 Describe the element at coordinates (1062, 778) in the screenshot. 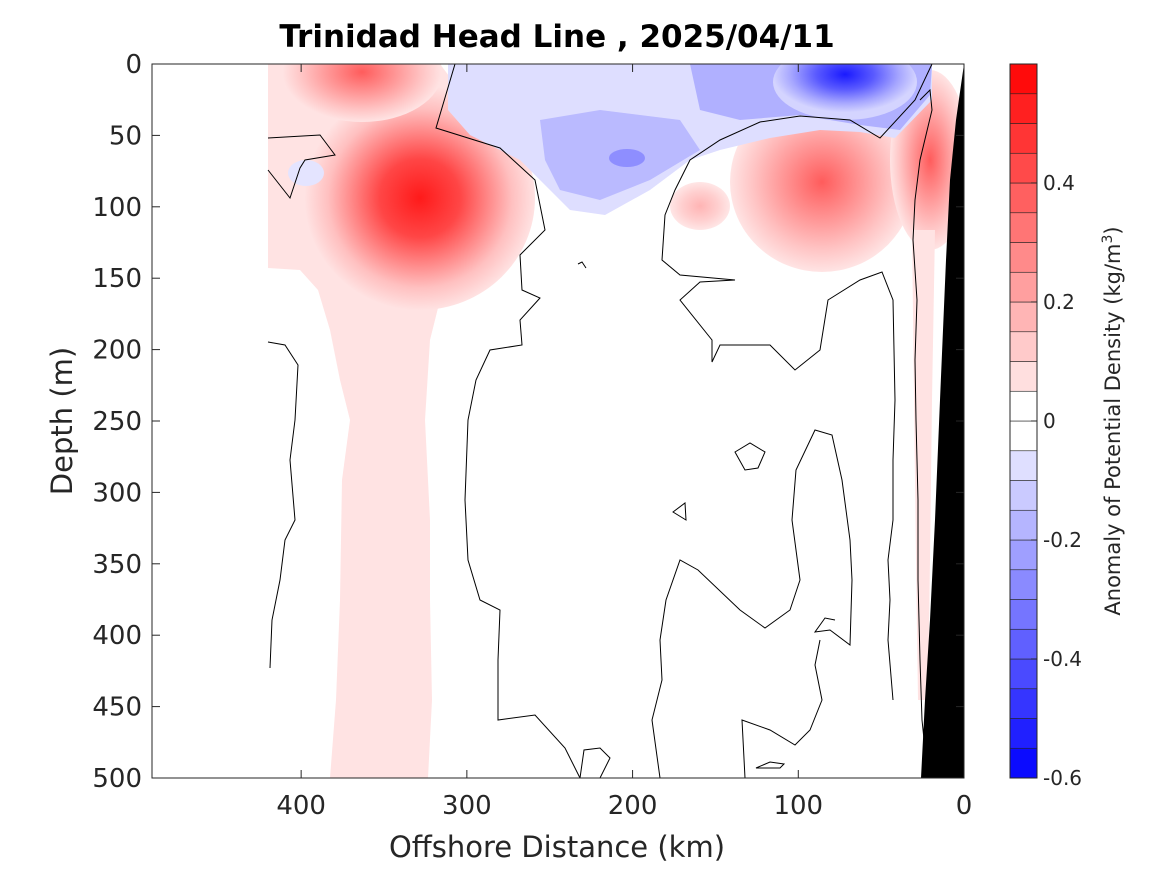

I see `colorbar-tick-label: -0.6` at that location.